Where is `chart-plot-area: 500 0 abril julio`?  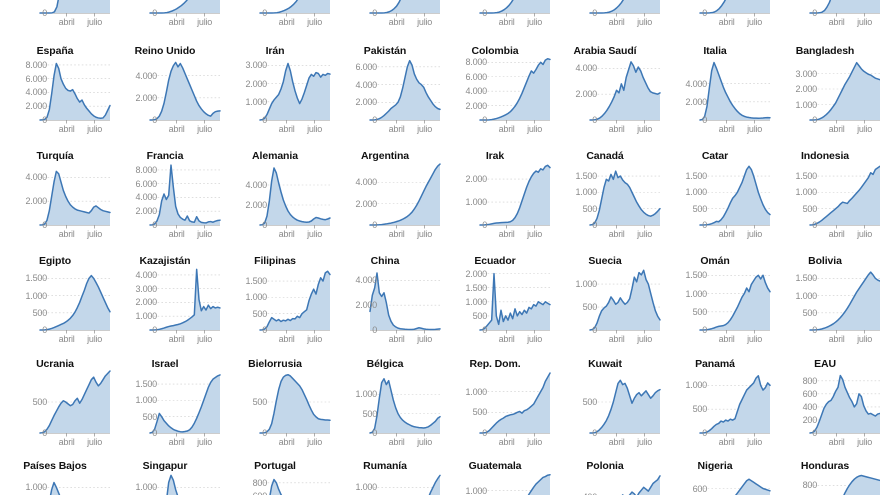 chart-plot-area: 500 0 abril julio is located at coordinates (55, 411).